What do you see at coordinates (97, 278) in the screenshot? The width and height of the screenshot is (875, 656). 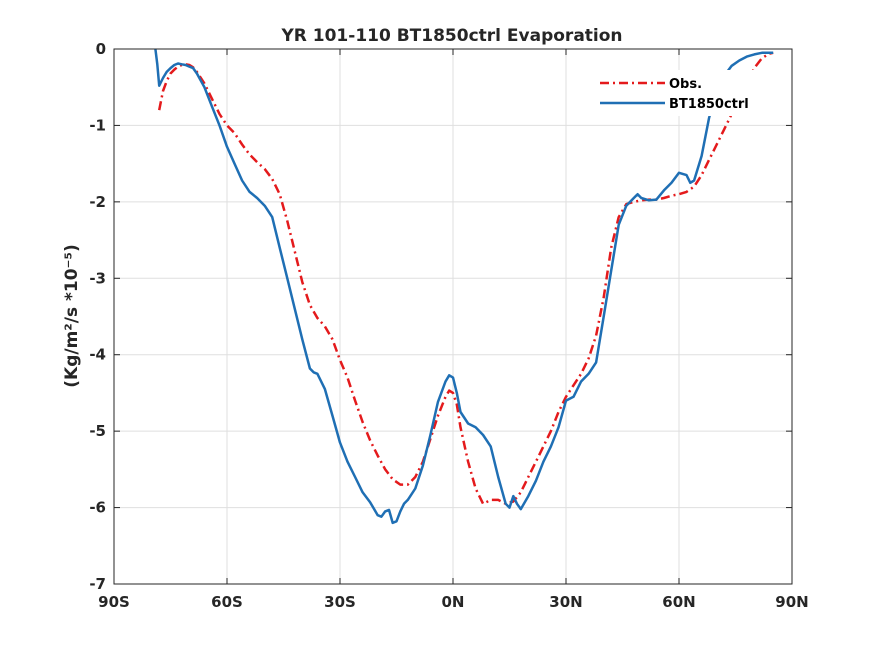 I see `y-tick-label: -3` at bounding box center [97, 278].